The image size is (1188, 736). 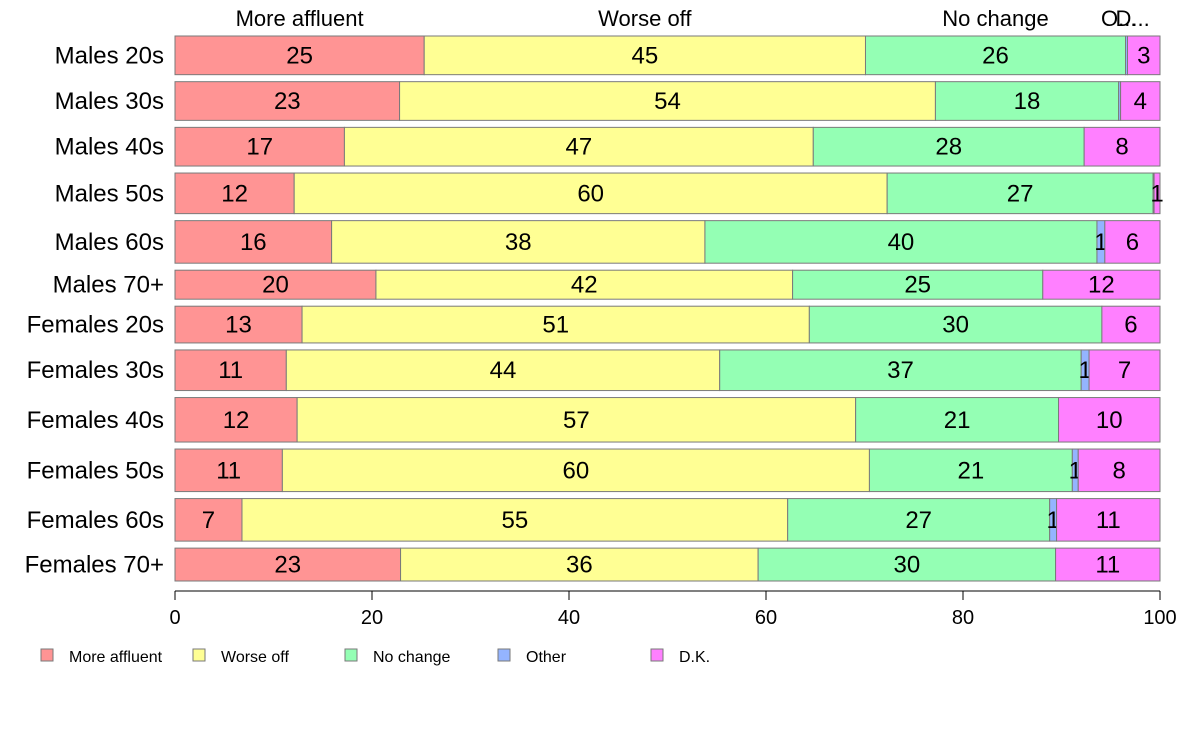 I want to click on data-label: 55, so click(x=514, y=520).